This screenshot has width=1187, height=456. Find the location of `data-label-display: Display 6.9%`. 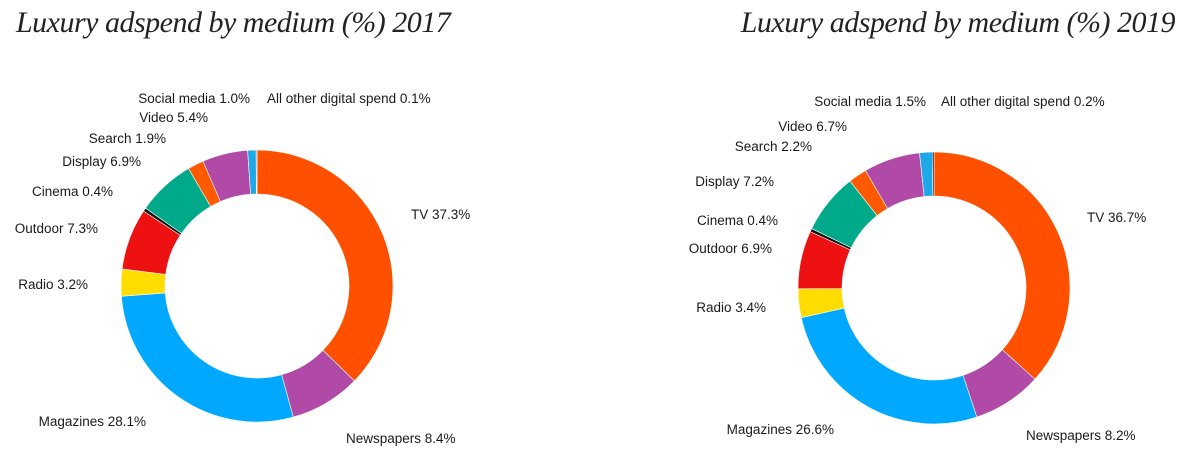

data-label-display: Display 6.9% is located at coordinates (101, 161).